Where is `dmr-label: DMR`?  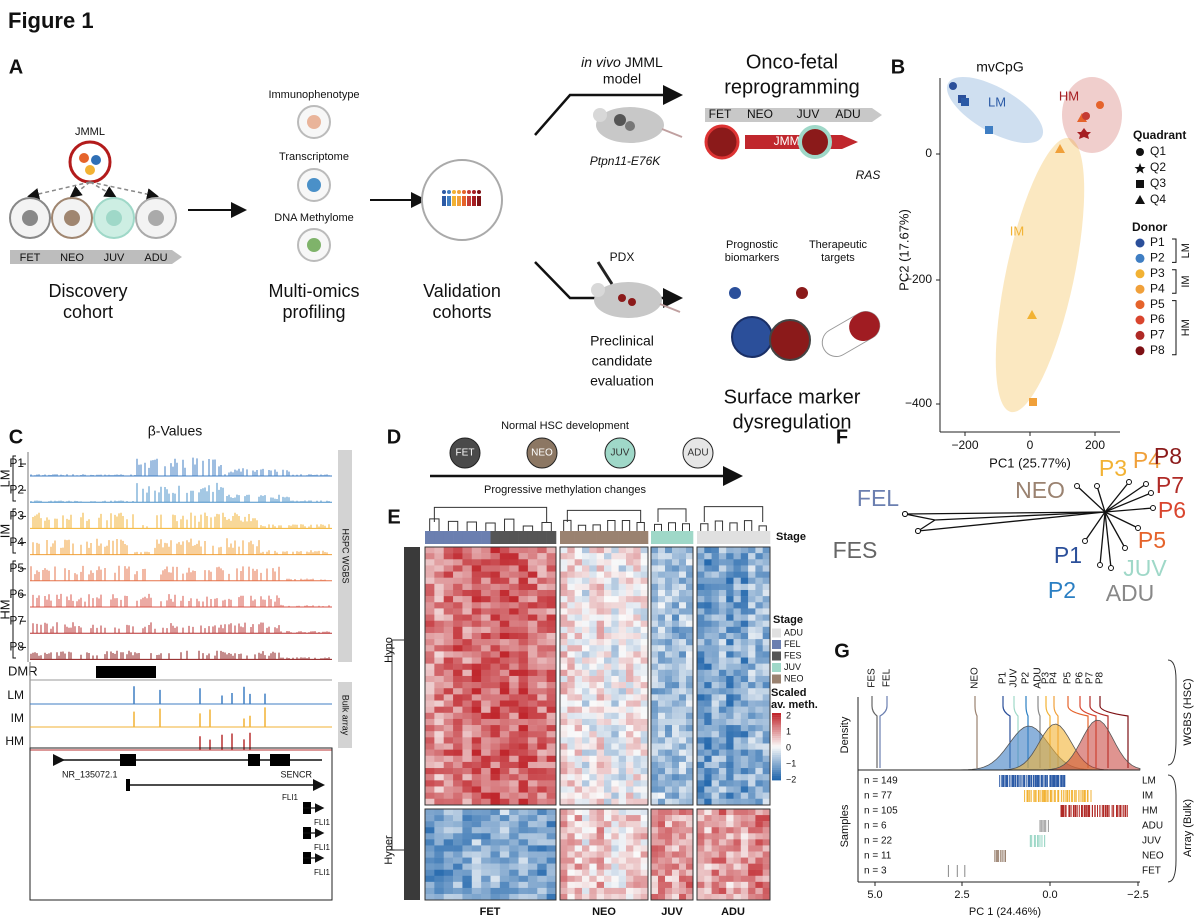
dmr-label: DMR is located at coordinates (23, 670).